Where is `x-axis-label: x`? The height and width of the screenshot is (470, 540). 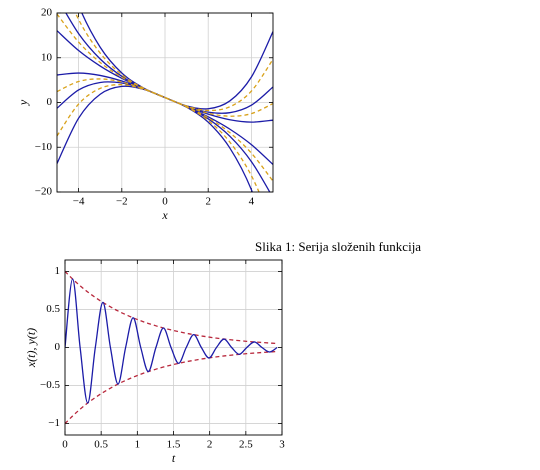 x-axis-label: x is located at coordinates (164, 215).